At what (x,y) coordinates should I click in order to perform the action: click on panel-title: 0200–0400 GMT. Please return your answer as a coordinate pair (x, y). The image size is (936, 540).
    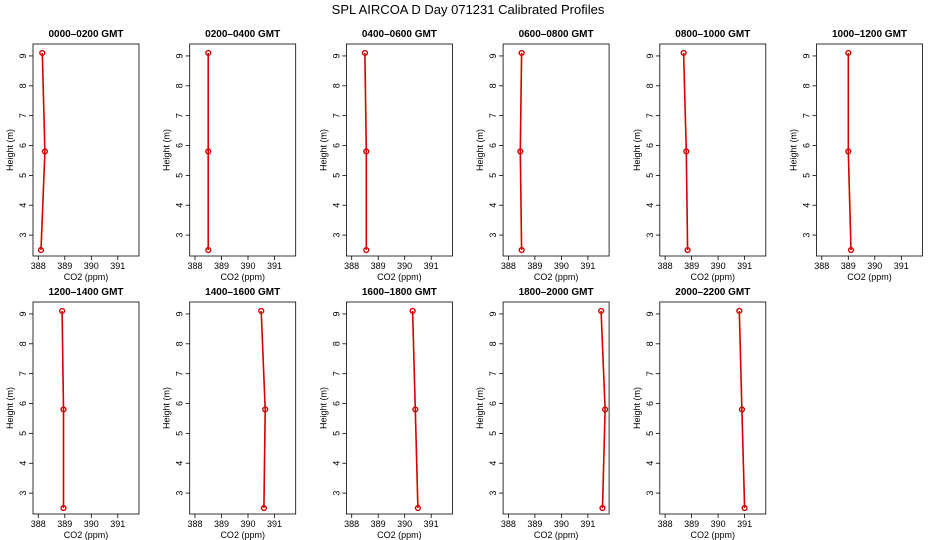
    Looking at the image, I should click on (242, 34).